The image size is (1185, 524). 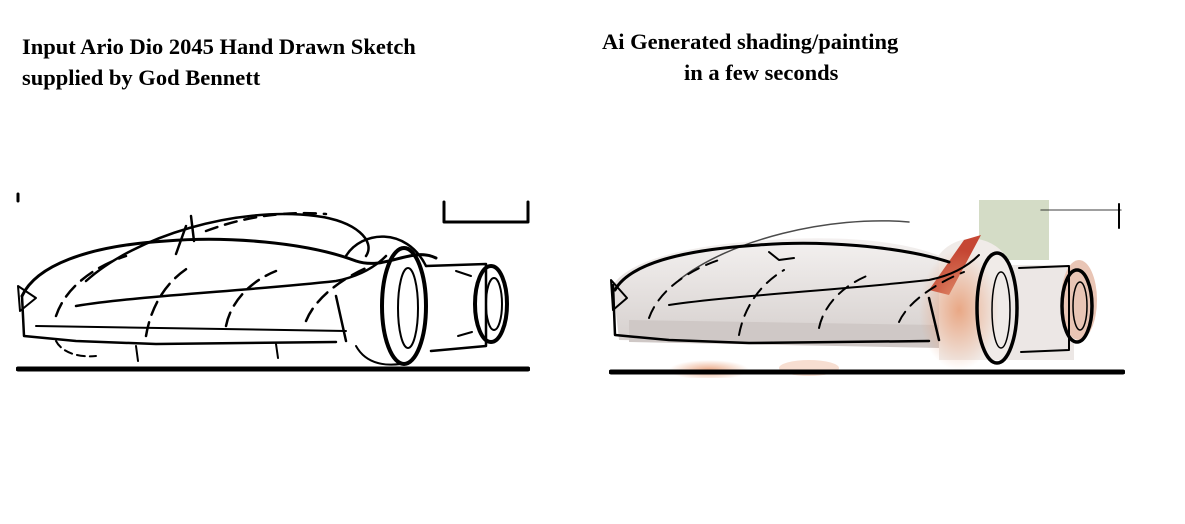 I want to click on painting-caption-line-2: in a few seconds, so click(x=761, y=72).